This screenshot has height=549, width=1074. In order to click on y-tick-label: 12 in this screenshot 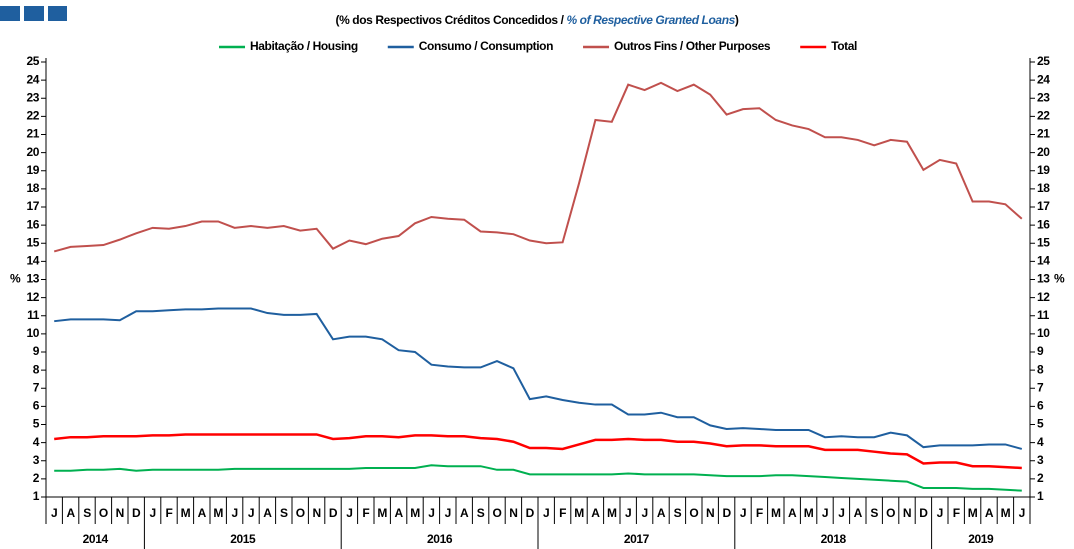, I will do `click(1043, 297)`.